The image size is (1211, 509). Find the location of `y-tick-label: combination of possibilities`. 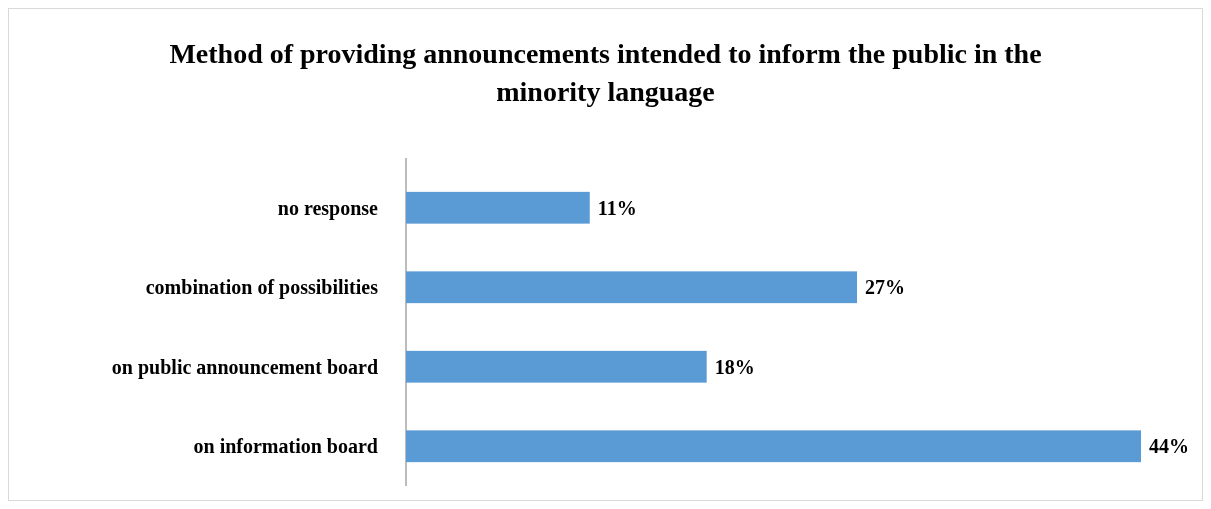

y-tick-label: combination of possibilities is located at coordinates (262, 288).